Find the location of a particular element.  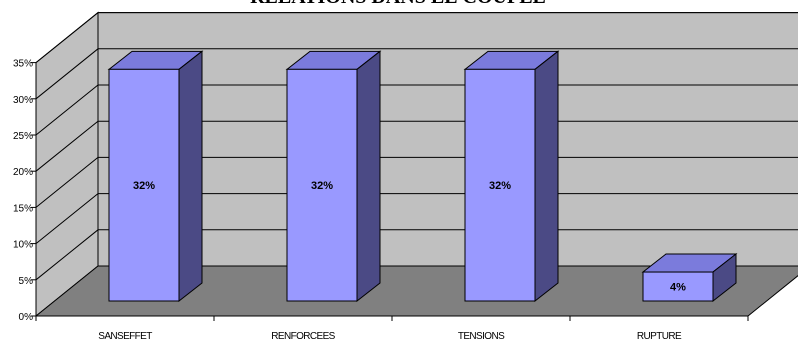

y-axis: 0% 5% 10% 15% 20% 25% 30% 35% is located at coordinates (25, 191).